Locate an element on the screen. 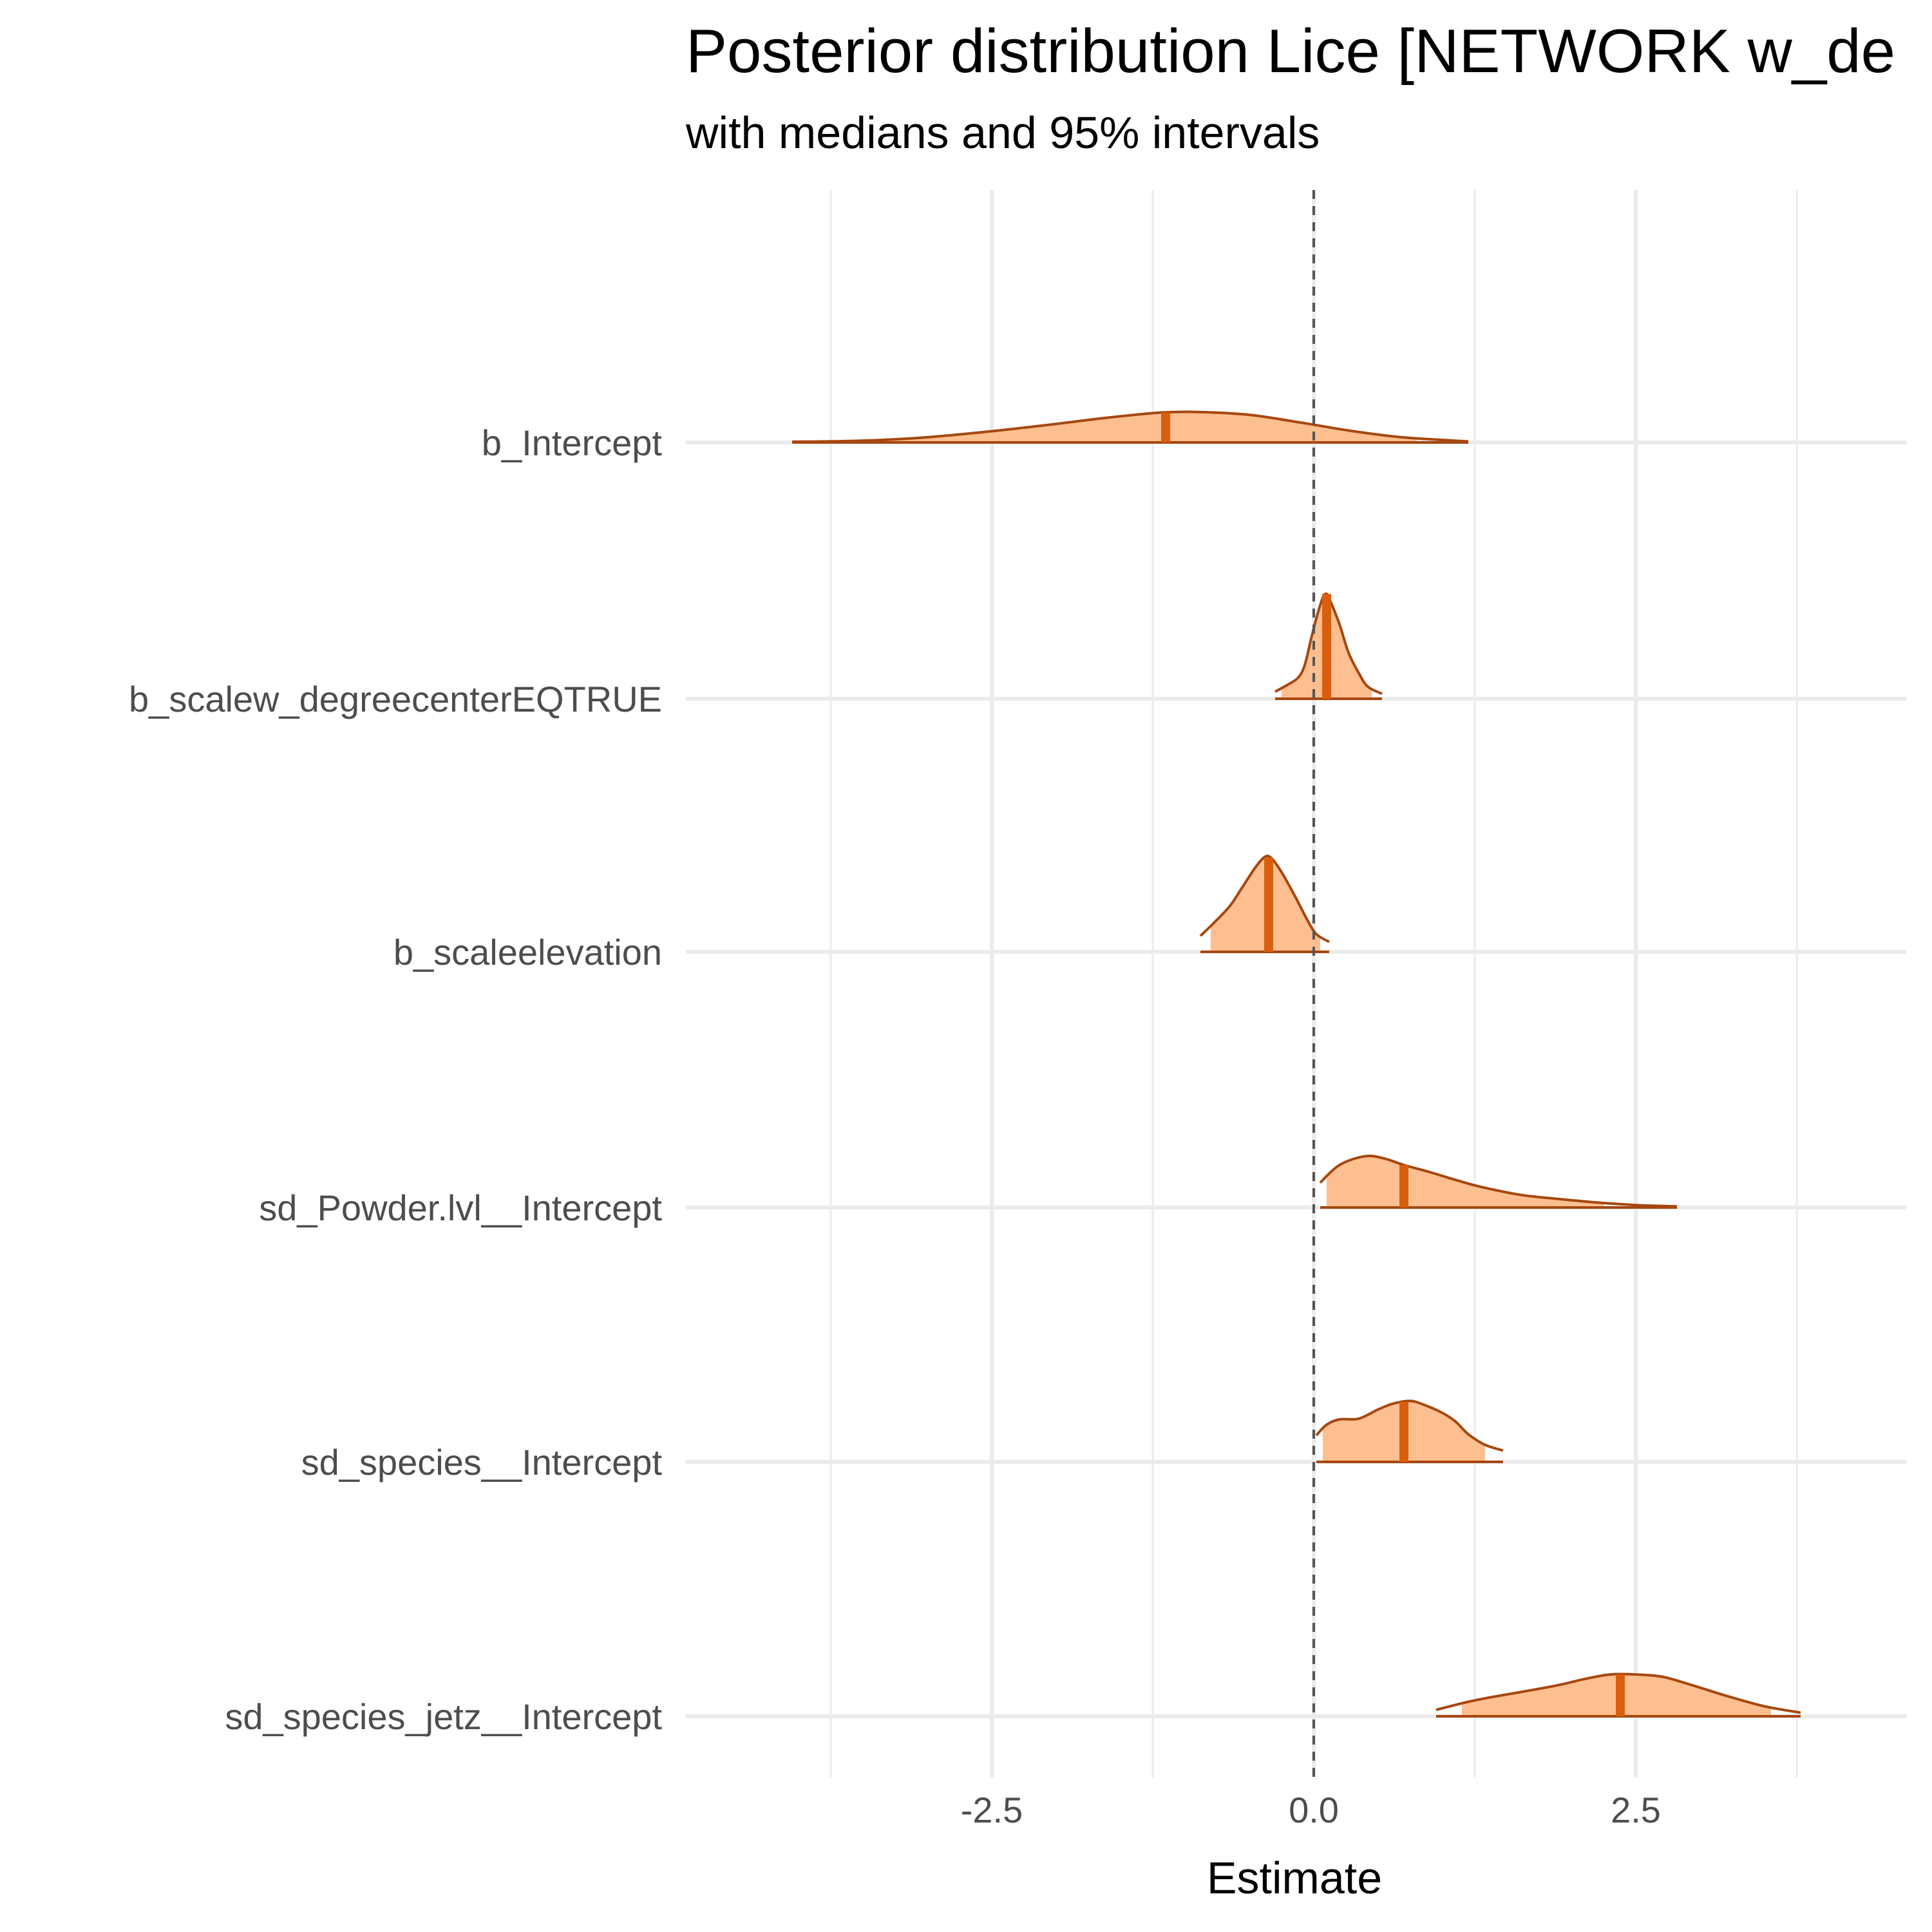  ridge-b_scaleelevation is located at coordinates (1265, 904).